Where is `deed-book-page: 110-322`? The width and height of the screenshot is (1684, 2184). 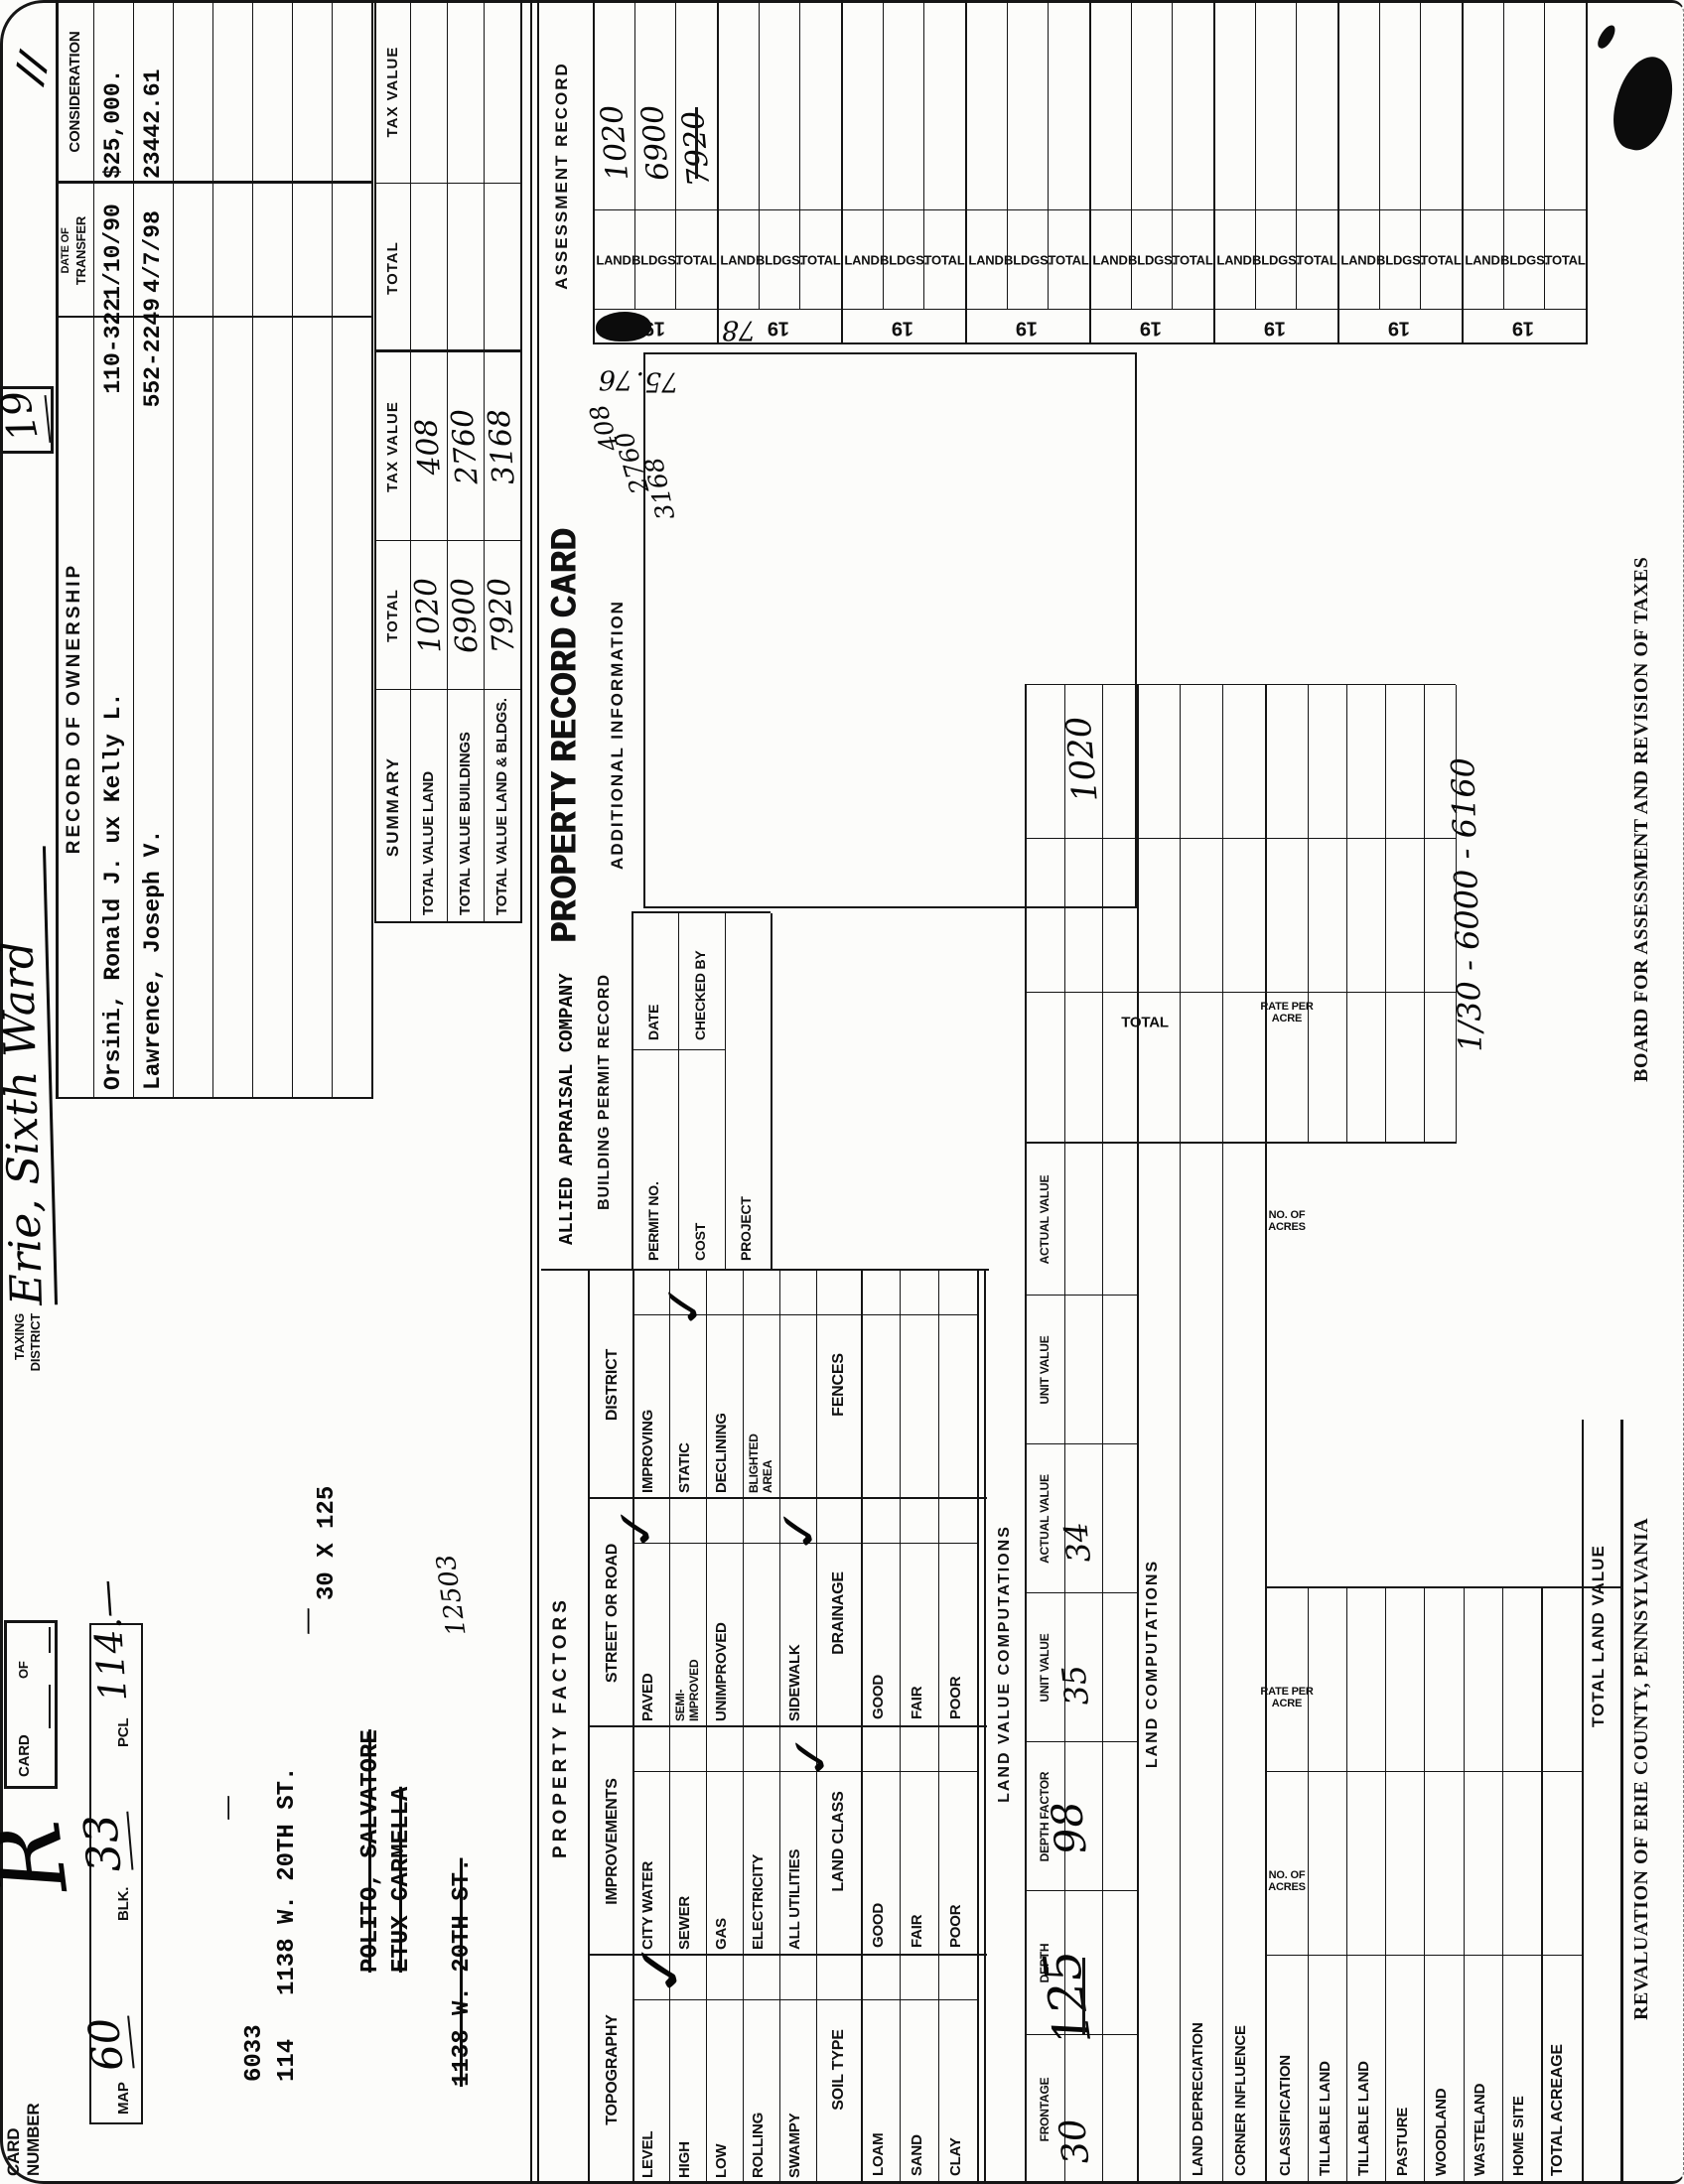 deed-book-page: 110-322 is located at coordinates (113, 346).